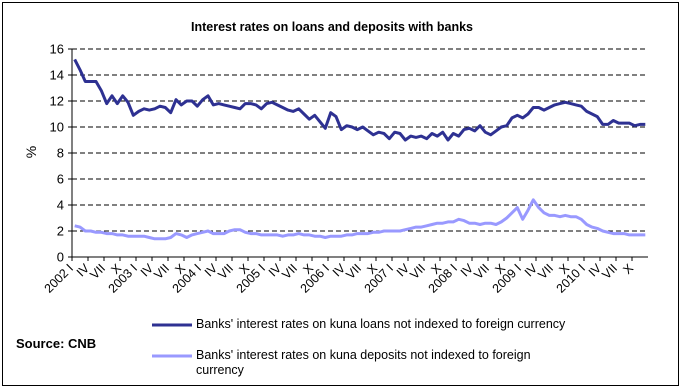 The width and height of the screenshot is (683, 390). I want to click on y-tick-label: 6, so click(60, 179).